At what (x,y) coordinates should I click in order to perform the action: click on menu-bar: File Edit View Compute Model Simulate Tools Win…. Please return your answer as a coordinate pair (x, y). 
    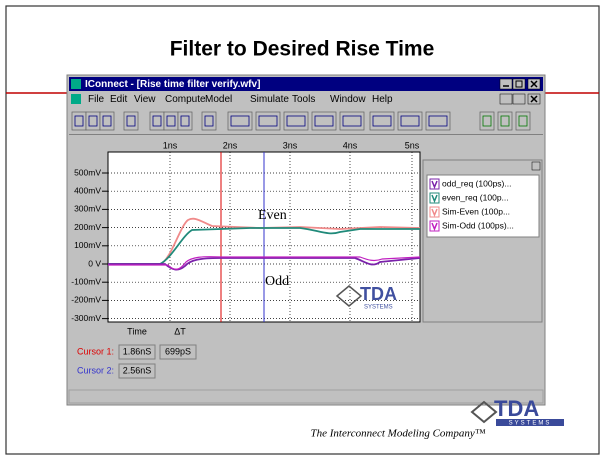
    Looking at the image, I should click on (232, 99).